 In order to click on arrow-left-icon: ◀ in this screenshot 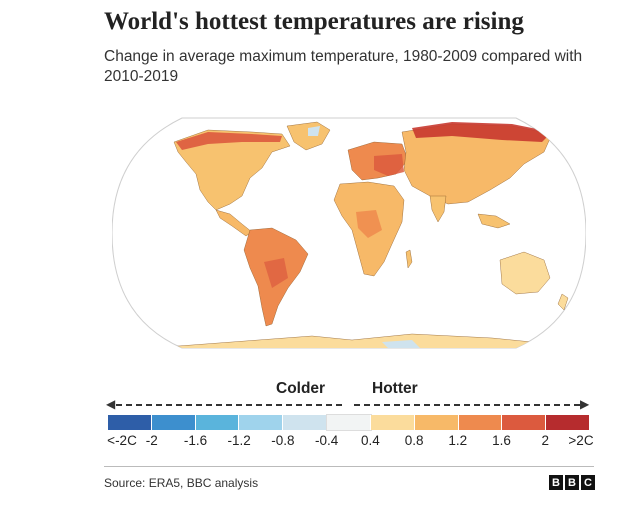, I will do `click(111, 404)`.